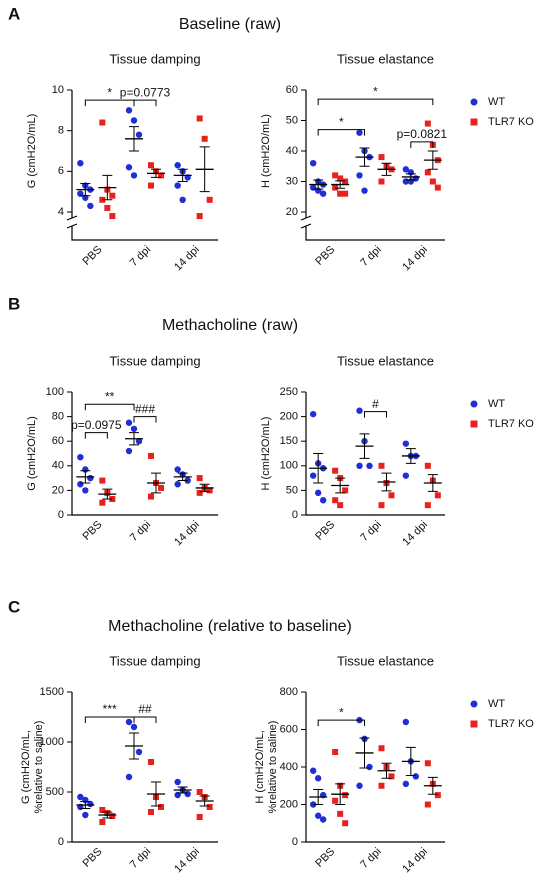  I want to click on significance-label: p=0.0975, so click(96, 425).